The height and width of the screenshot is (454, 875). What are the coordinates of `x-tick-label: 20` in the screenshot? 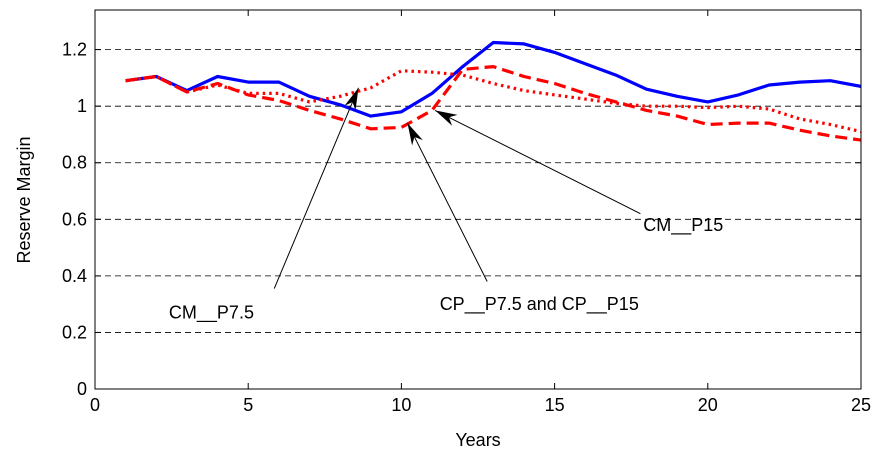 It's located at (708, 405).